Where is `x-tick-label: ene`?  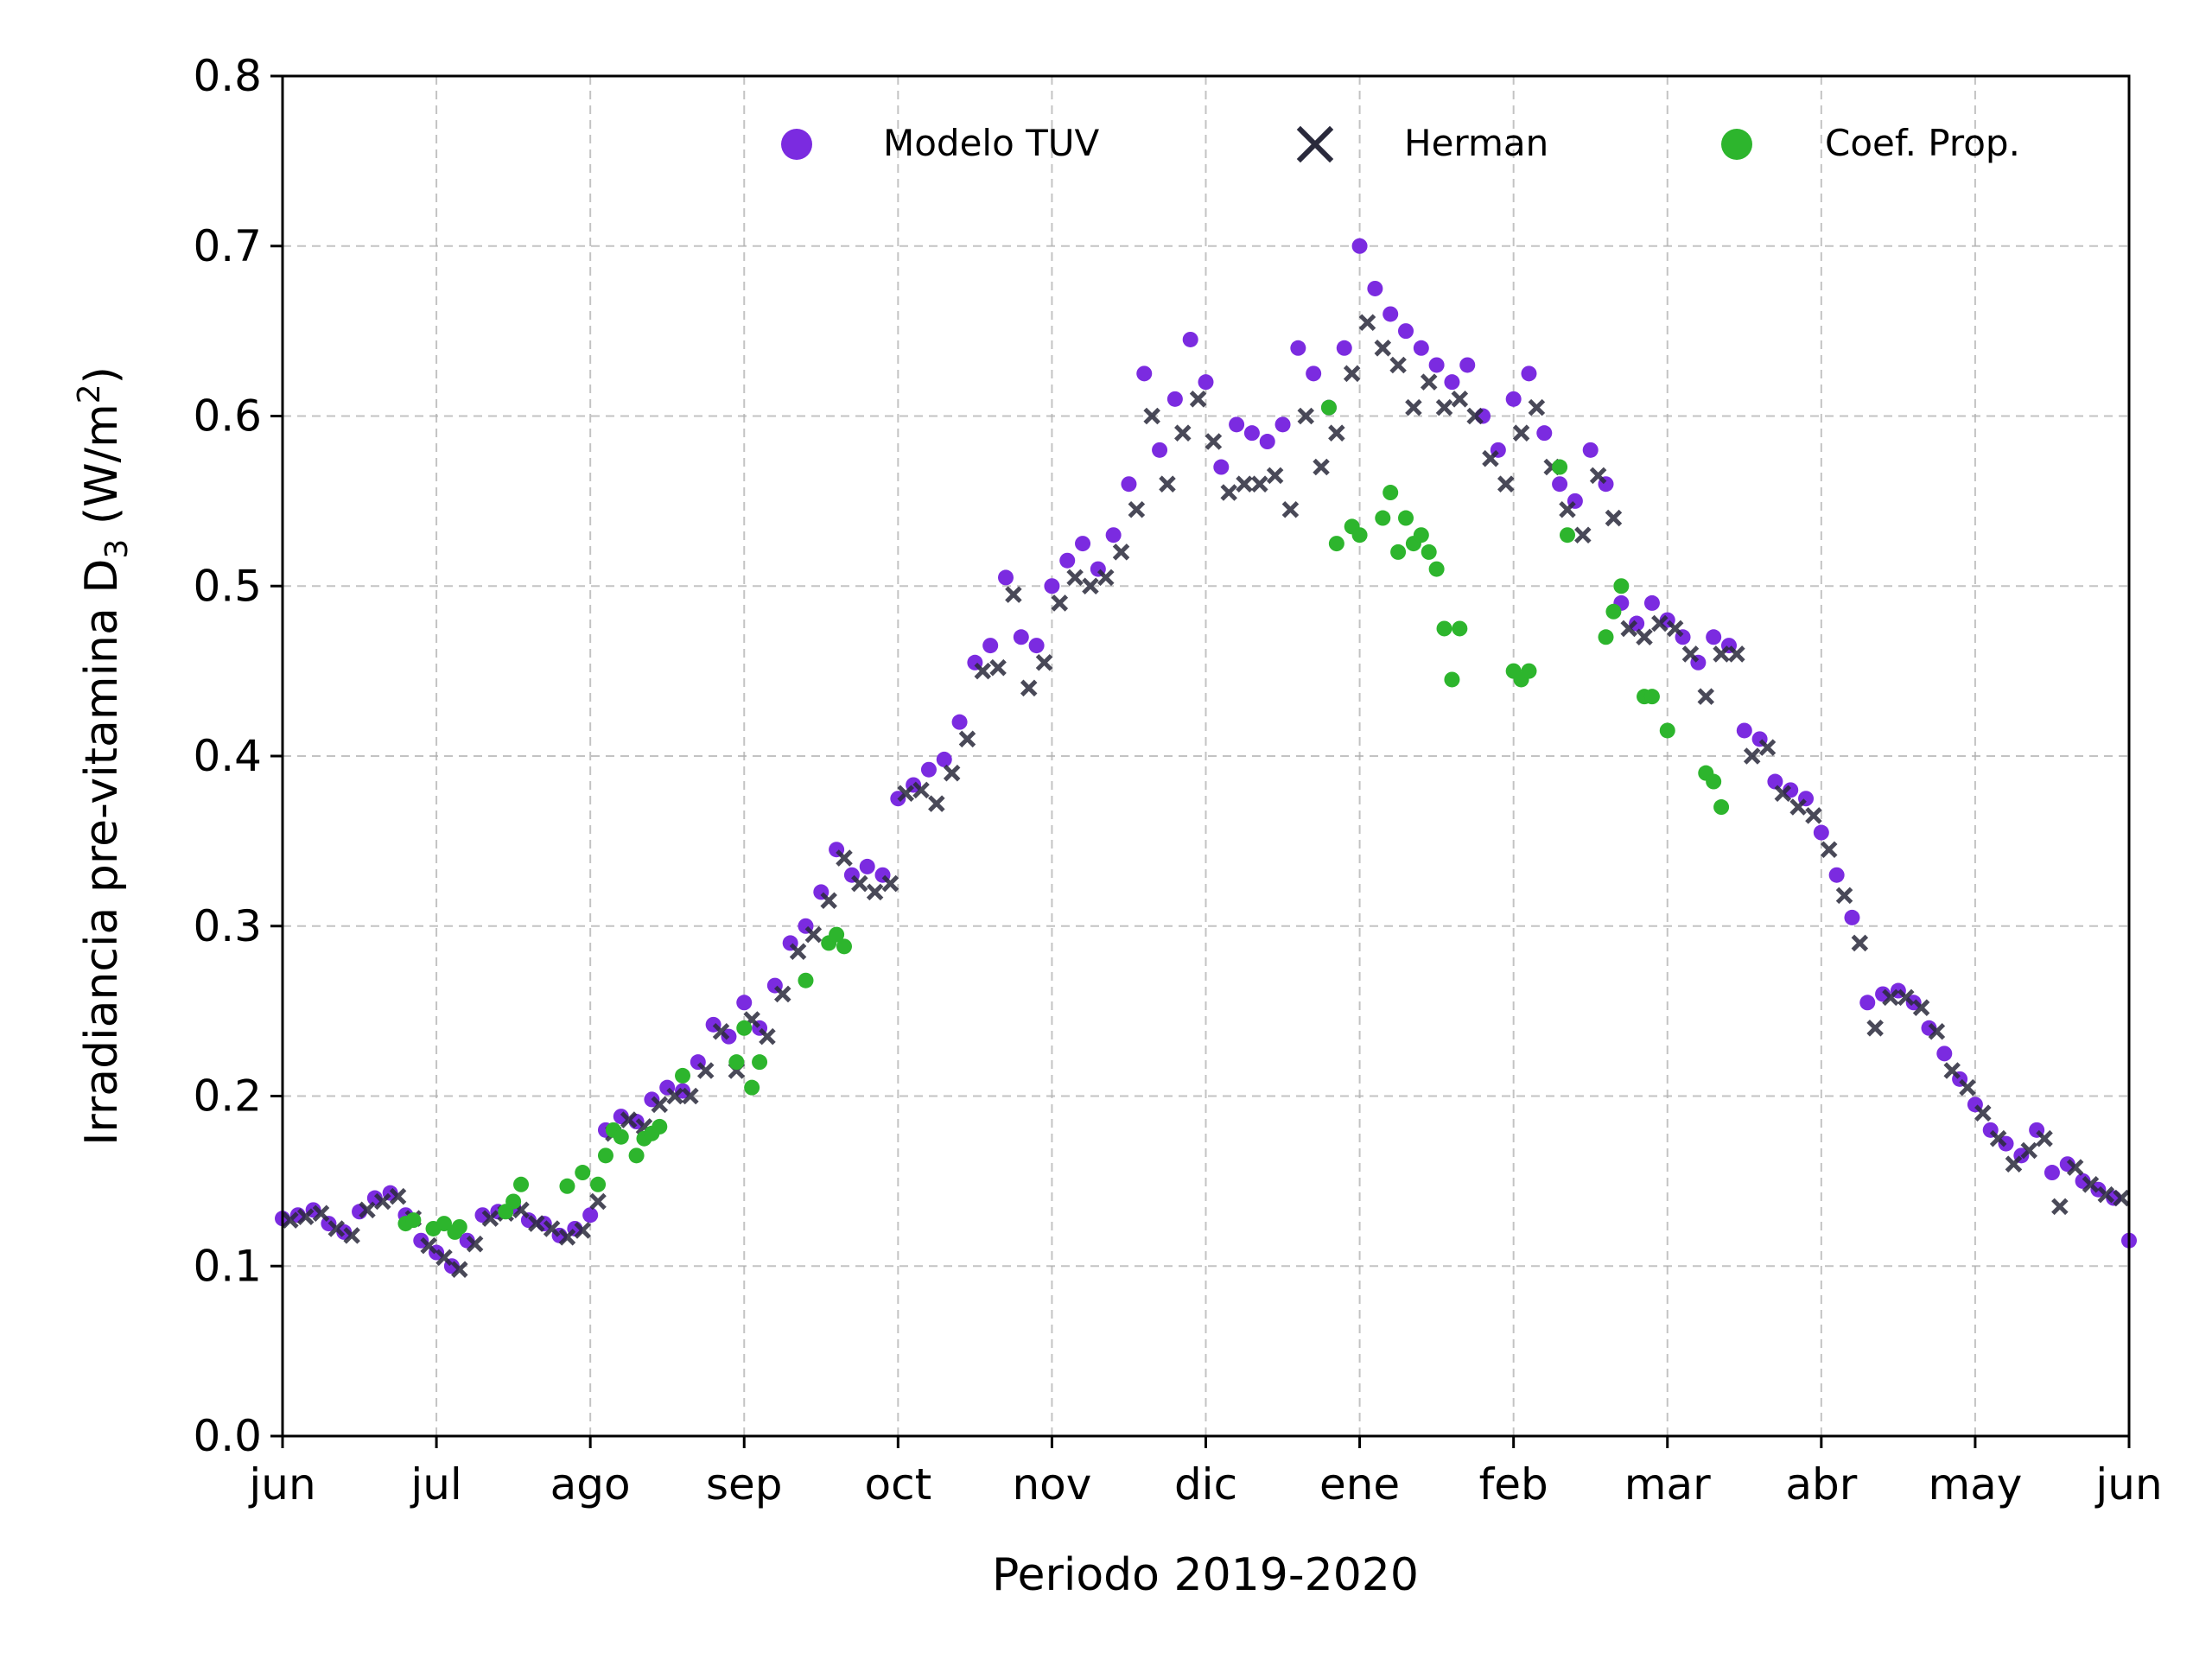 x-tick-label: ene is located at coordinates (1359, 1484).